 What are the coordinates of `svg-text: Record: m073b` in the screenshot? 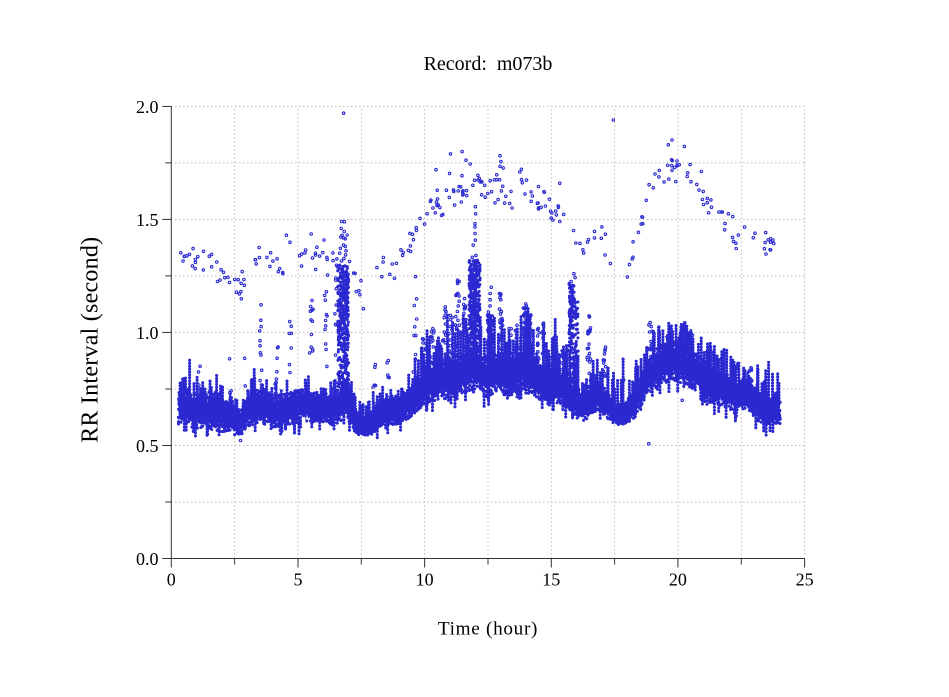 It's located at (488, 64).